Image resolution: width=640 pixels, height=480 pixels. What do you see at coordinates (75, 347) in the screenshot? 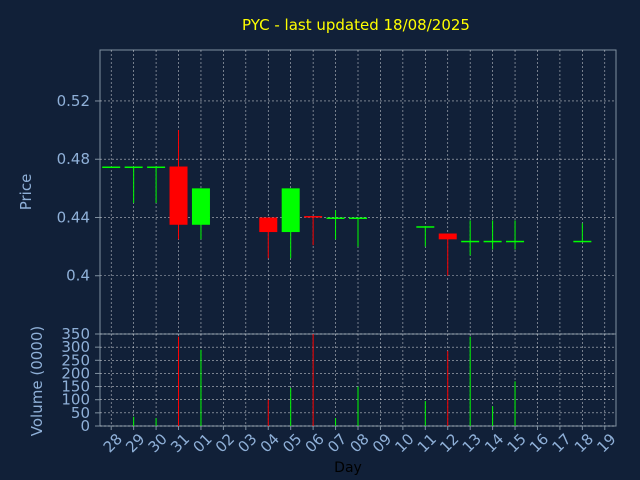
I see `volume-tick-label: 300` at bounding box center [75, 347].